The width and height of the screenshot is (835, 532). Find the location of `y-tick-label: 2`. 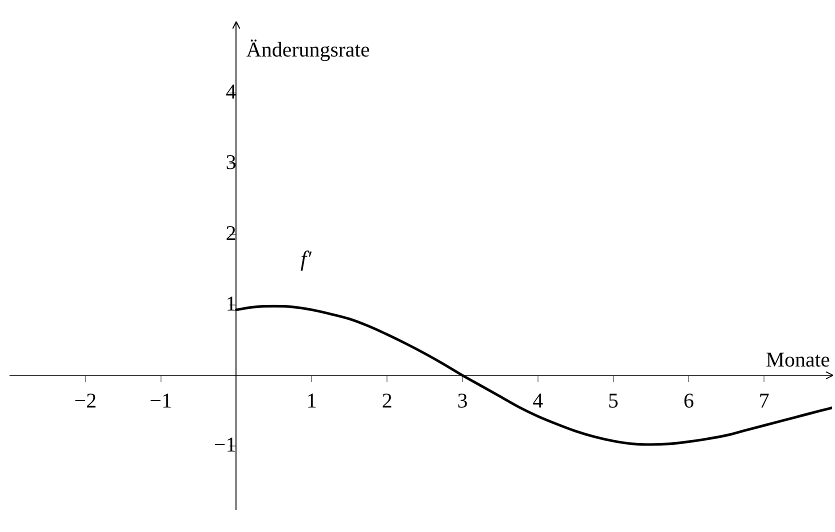

y-tick-label: 2 is located at coordinates (231, 232).